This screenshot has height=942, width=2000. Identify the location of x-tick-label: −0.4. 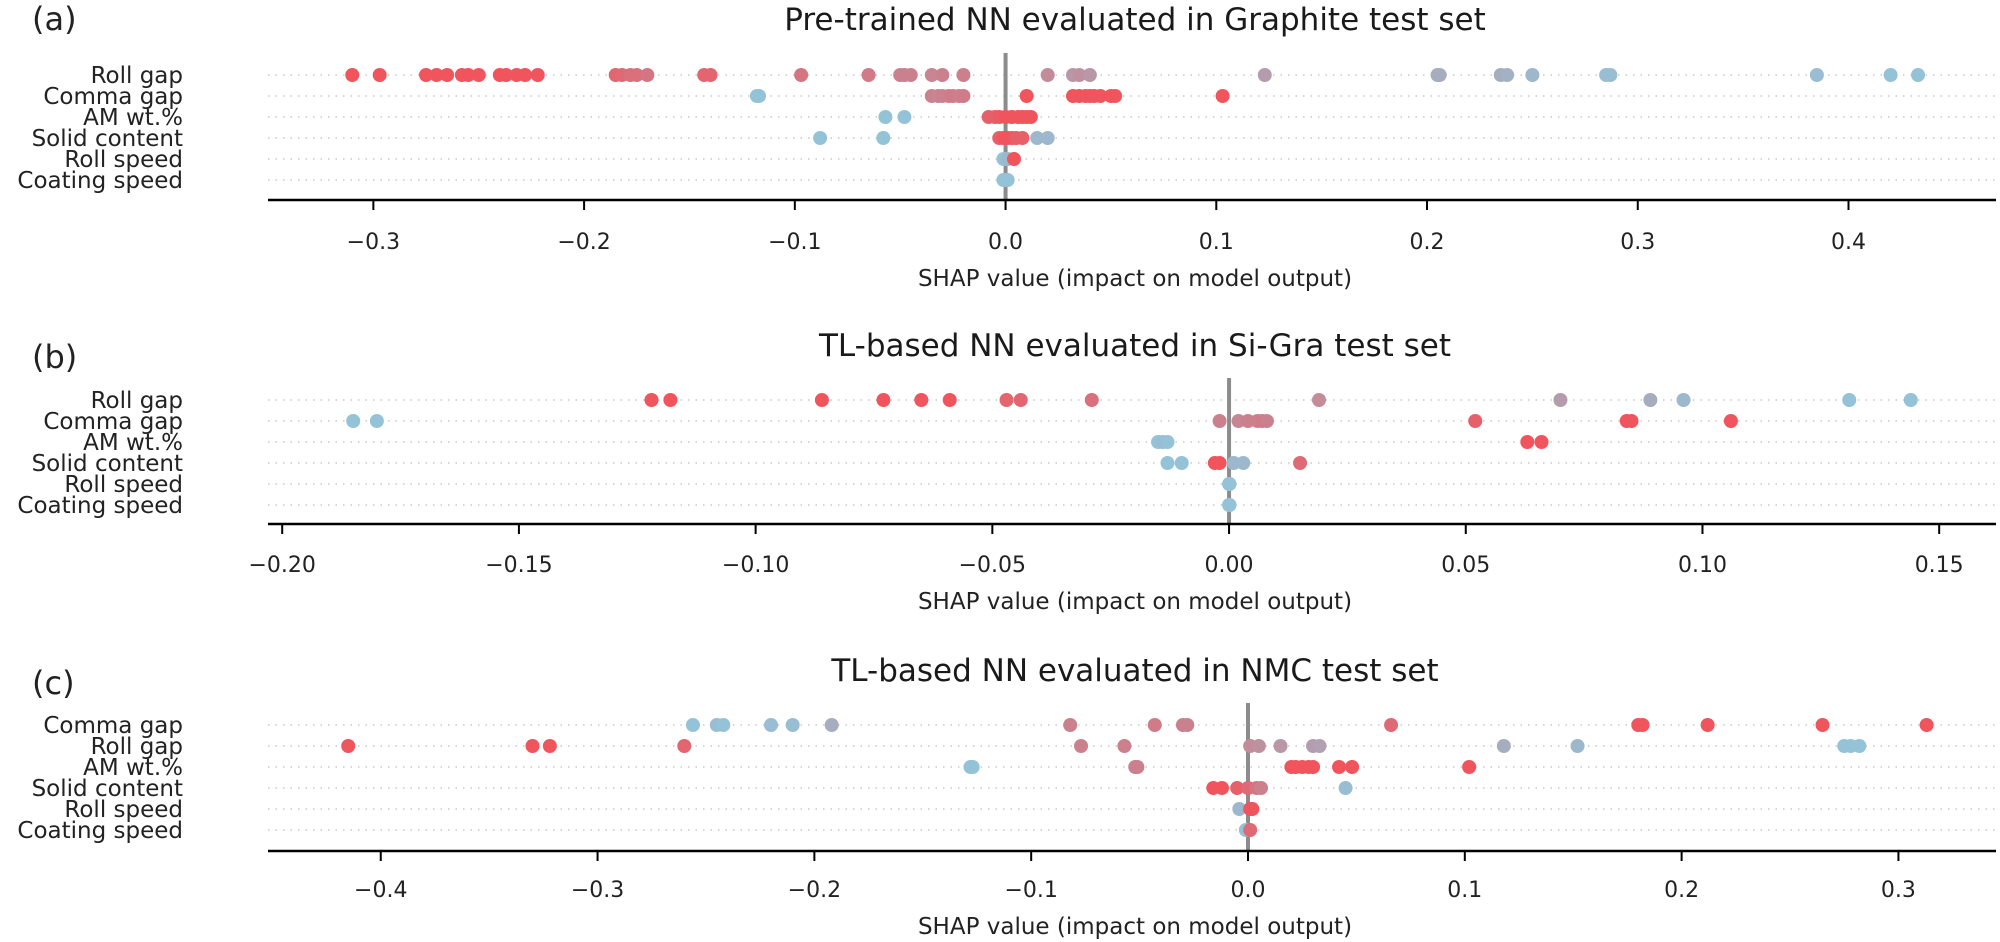
(380, 890).